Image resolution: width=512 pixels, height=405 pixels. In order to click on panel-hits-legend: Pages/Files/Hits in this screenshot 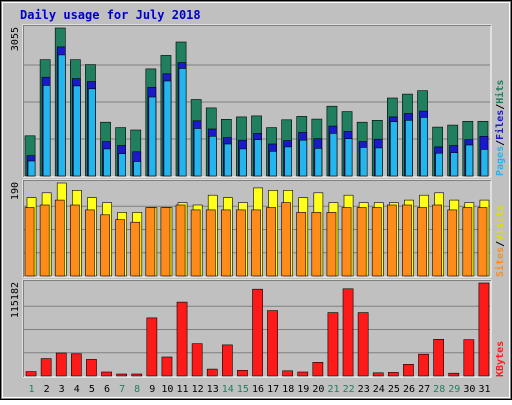, I will do `click(500, 128)`.